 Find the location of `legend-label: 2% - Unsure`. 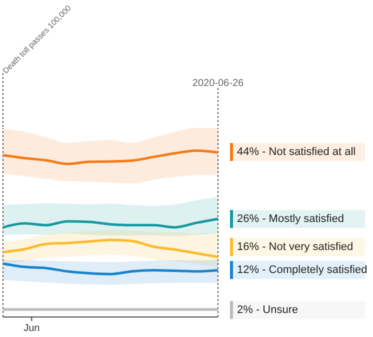

legend-label: 2% - Unsure is located at coordinates (297, 309).